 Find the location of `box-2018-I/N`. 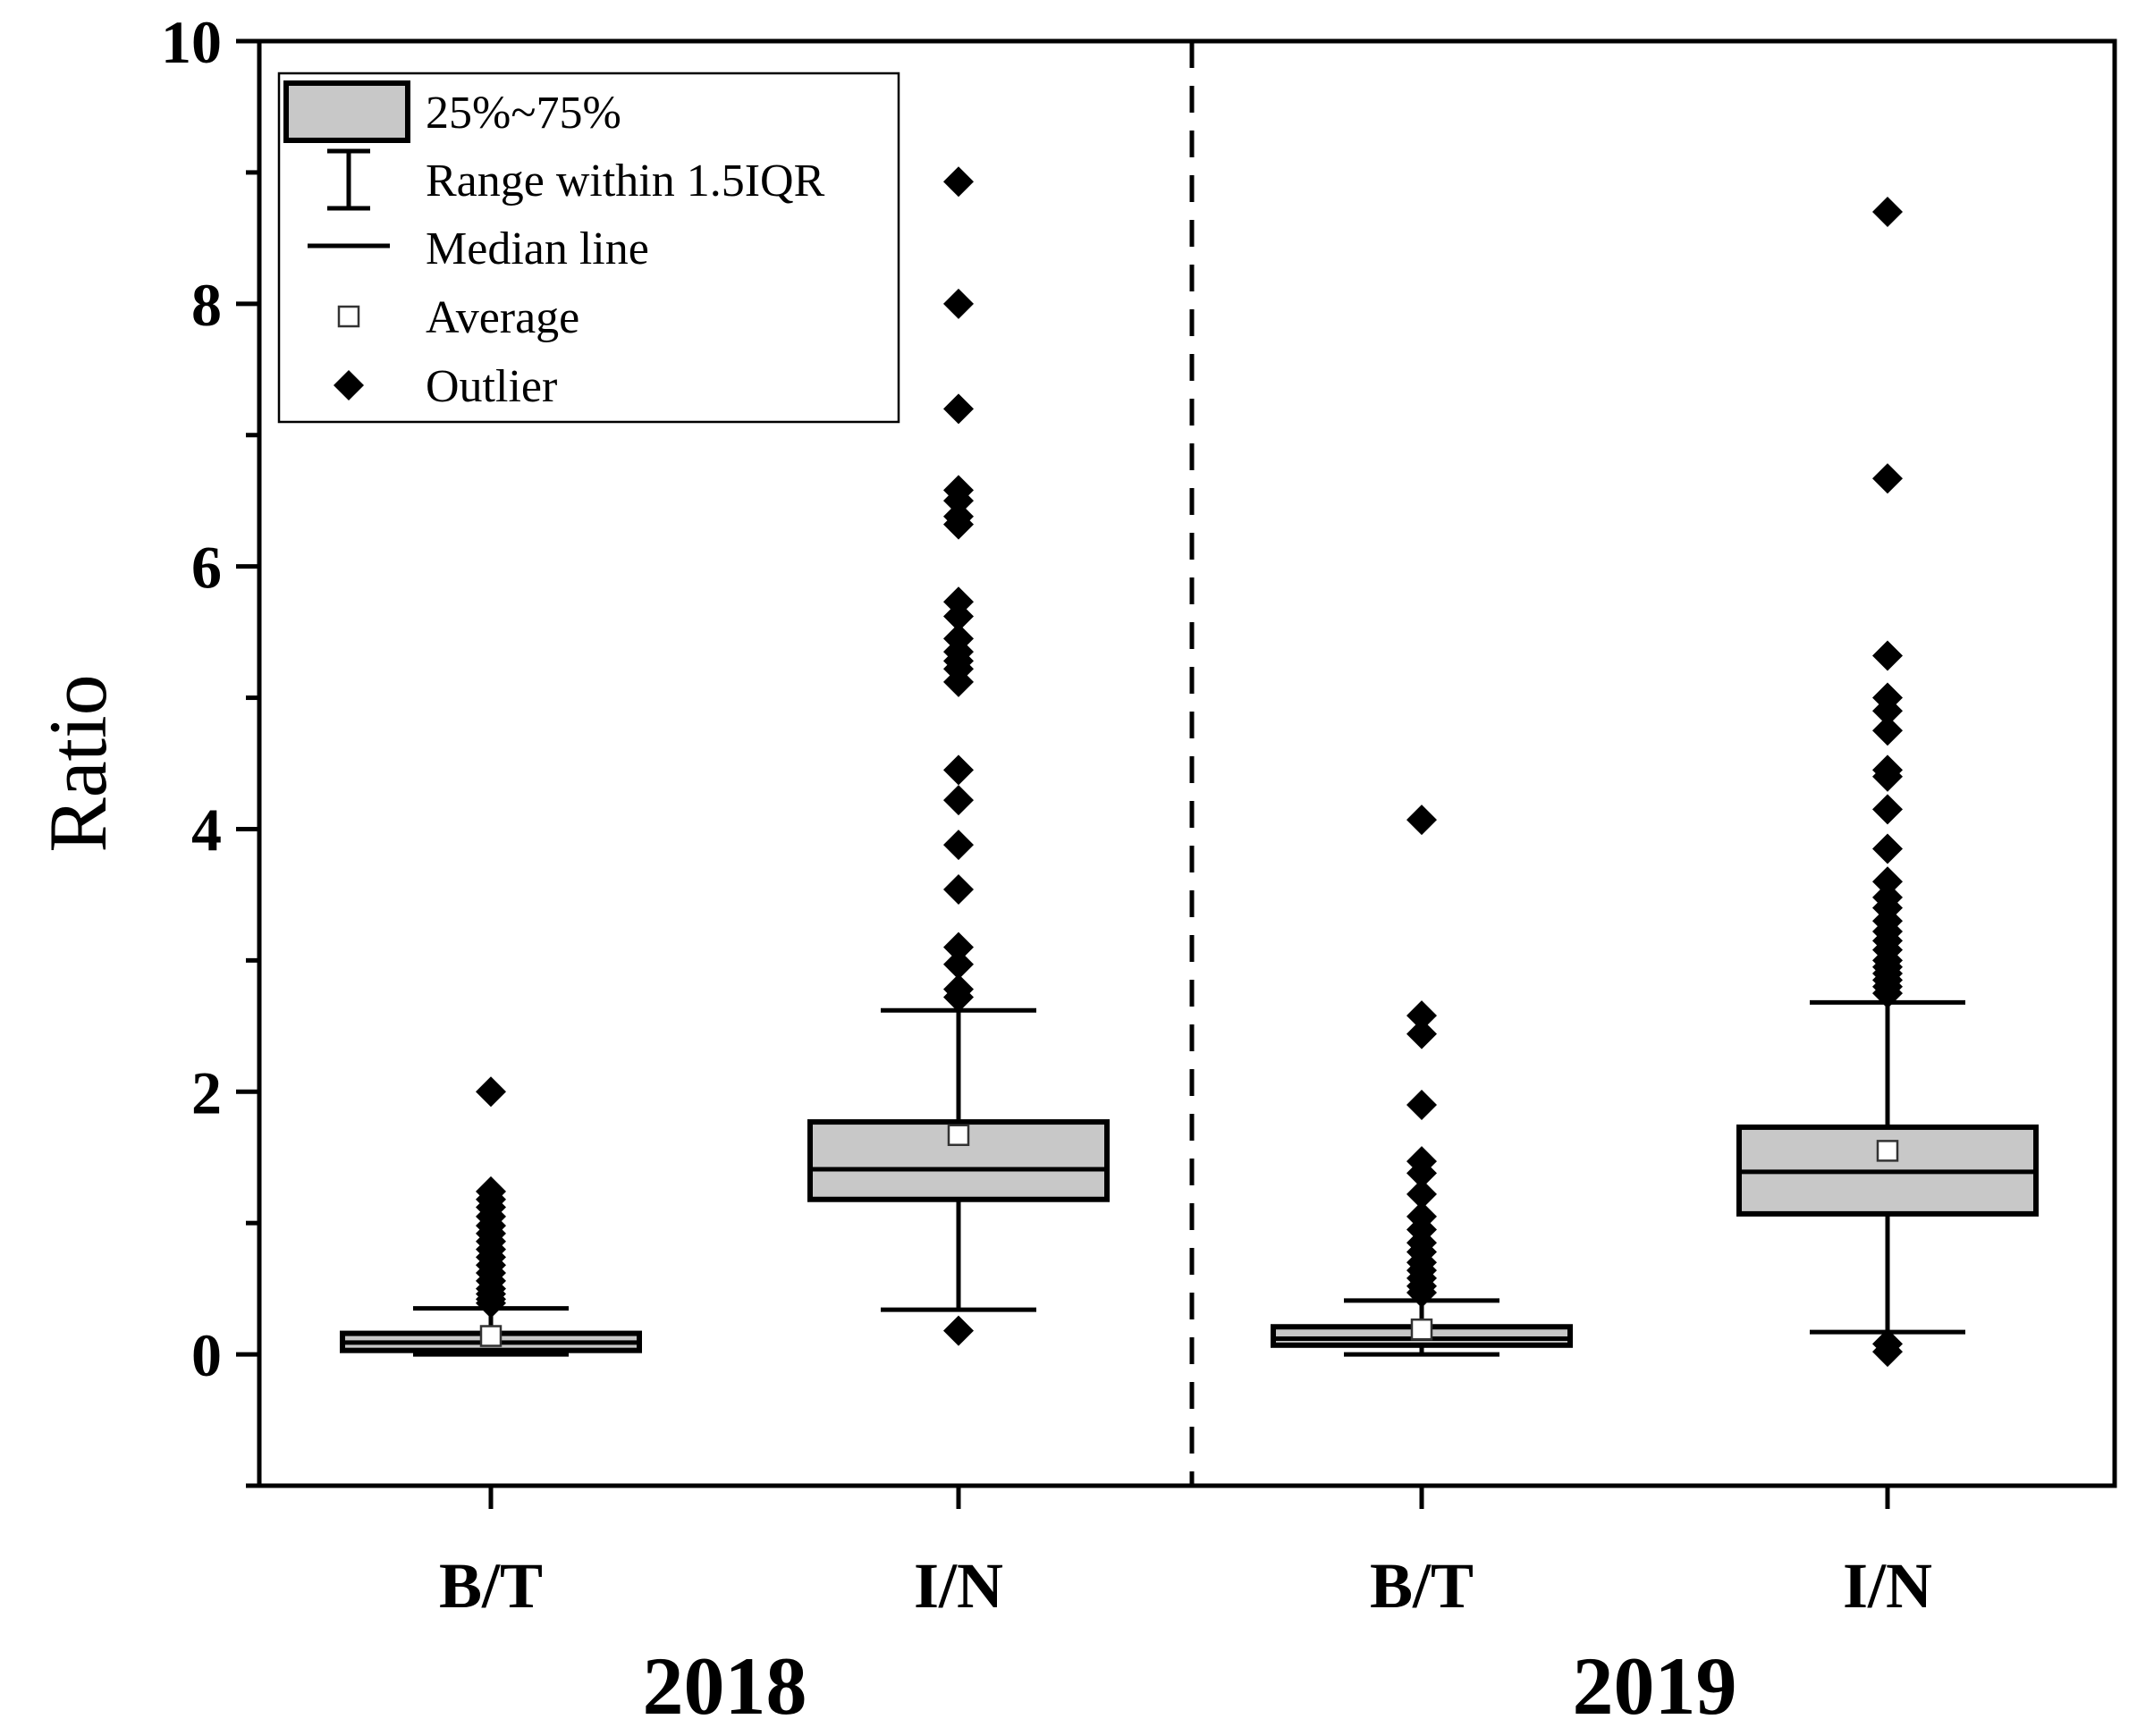

box-2018-I/N is located at coordinates (959, 756).